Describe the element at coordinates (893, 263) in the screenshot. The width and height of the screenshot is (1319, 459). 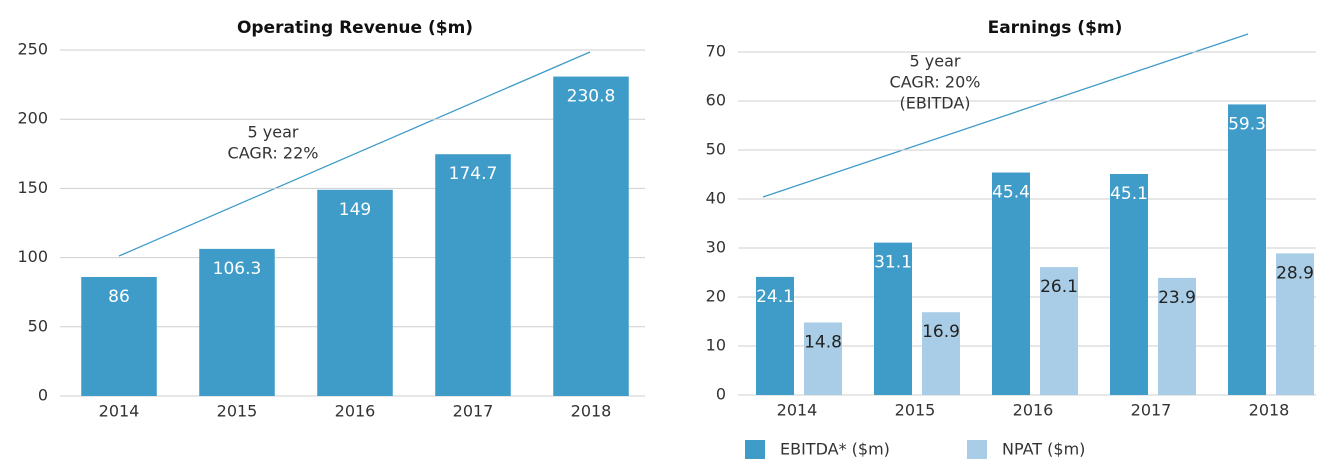
I see `value-label: 31.1` at that location.